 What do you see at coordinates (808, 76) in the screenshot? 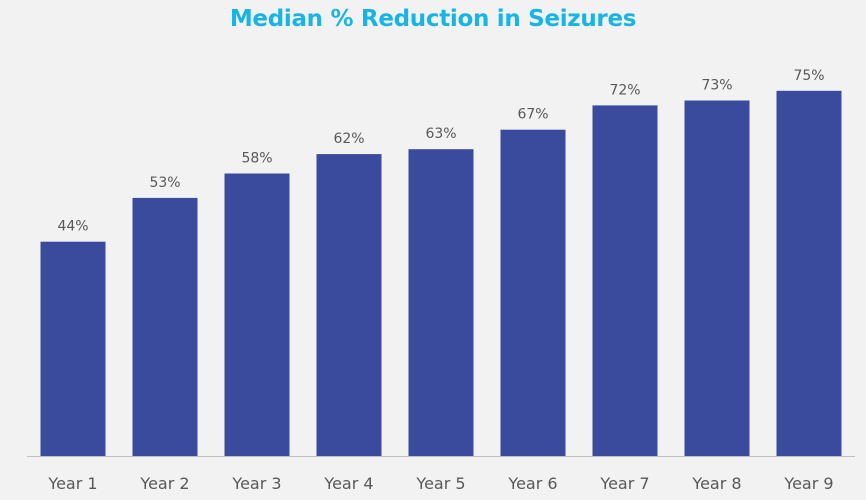
I see `data-label-9: 75%` at bounding box center [808, 76].